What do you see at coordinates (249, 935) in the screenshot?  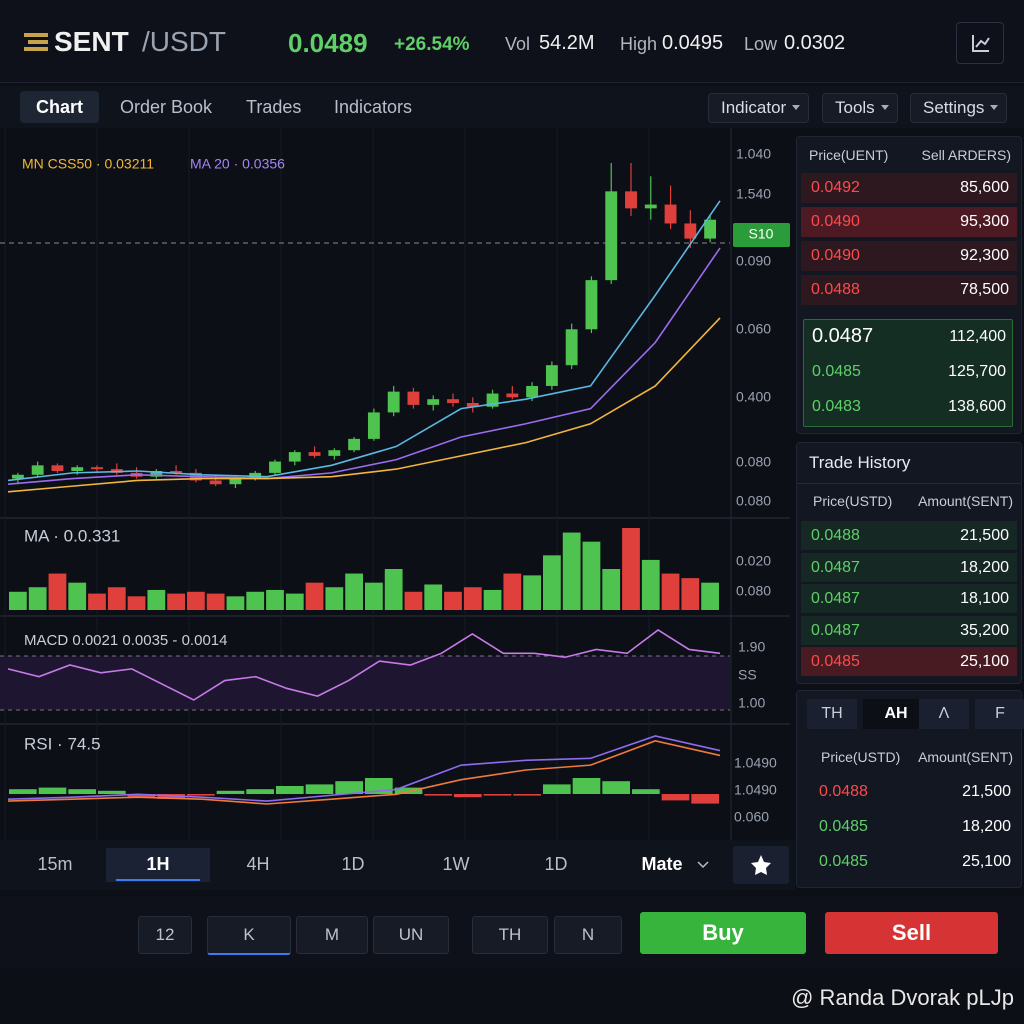 I see `toolbar-button: K` at bounding box center [249, 935].